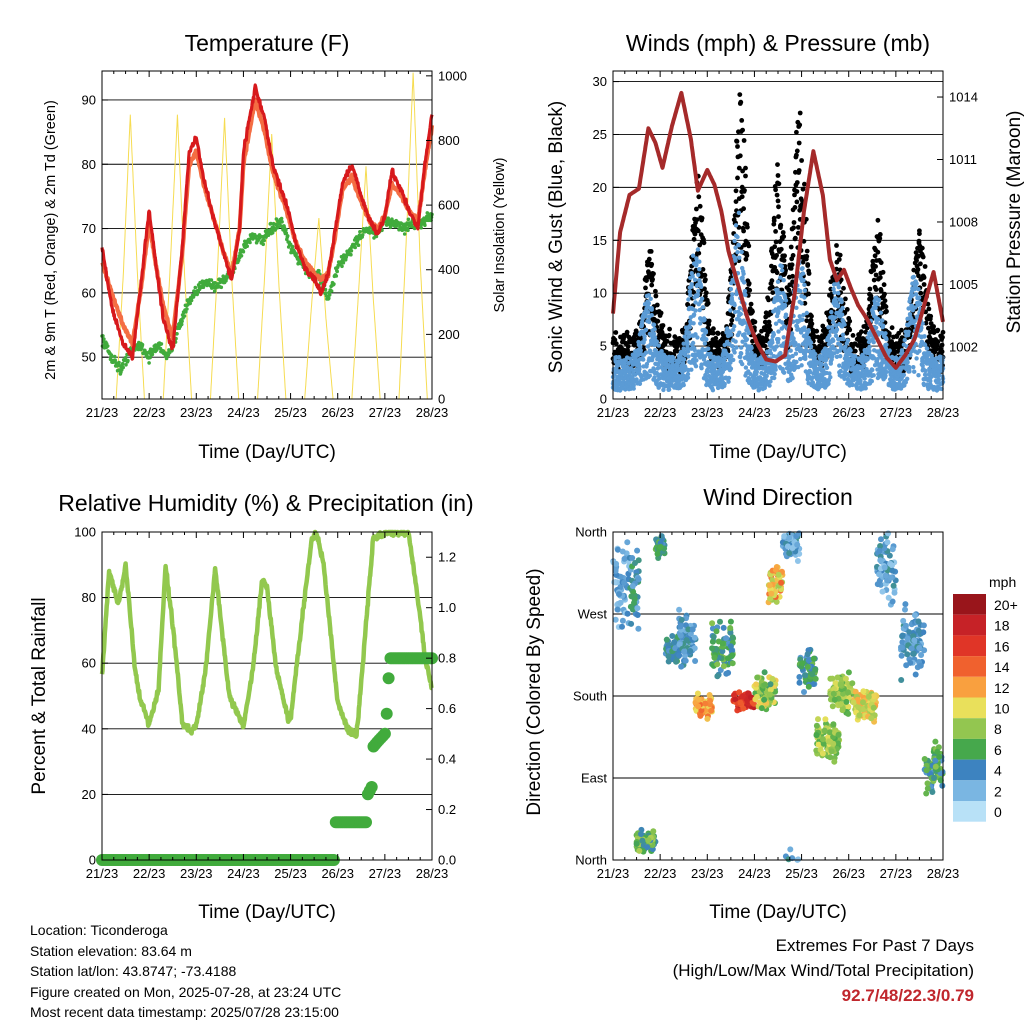 Image resolution: width=1024 pixels, height=1024 pixels. I want to click on y-tick-label: 50, so click(89, 357).